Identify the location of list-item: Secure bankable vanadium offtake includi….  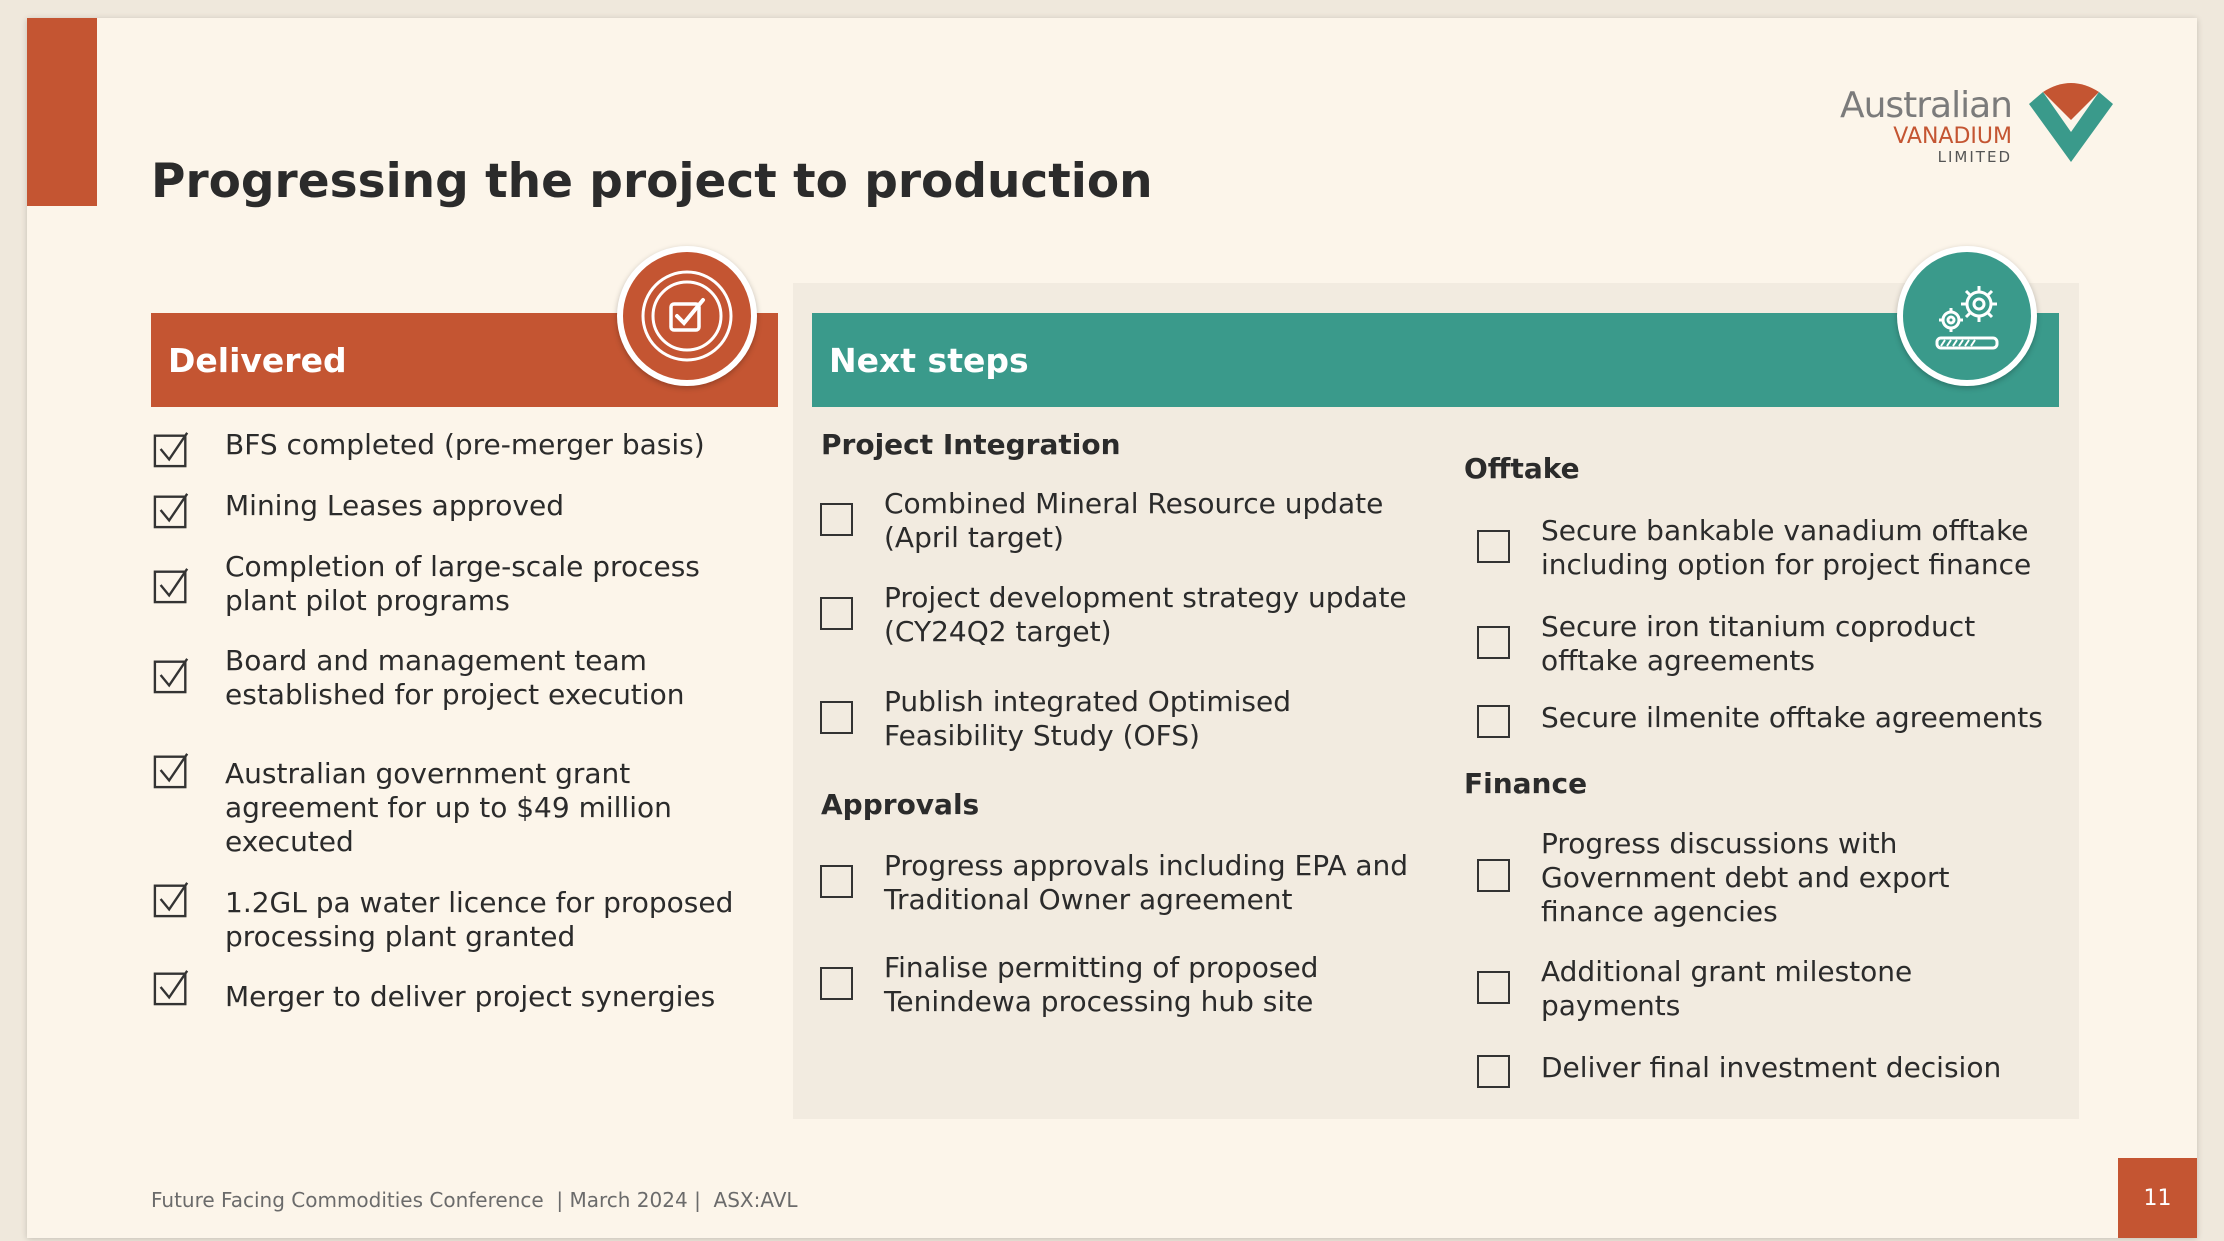
(1784, 548).